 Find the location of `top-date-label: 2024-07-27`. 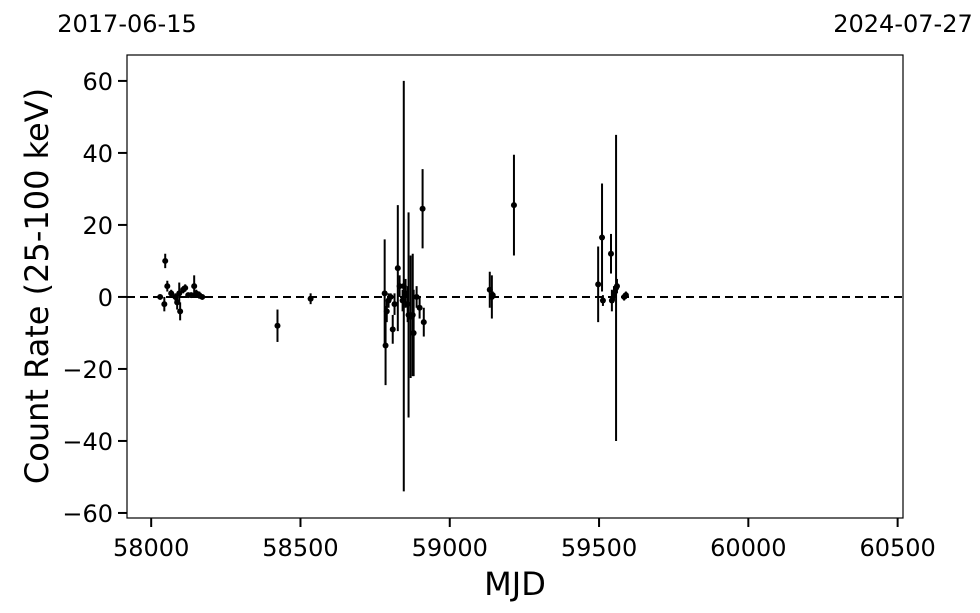

top-date-label: 2024-07-27 is located at coordinates (902, 24).